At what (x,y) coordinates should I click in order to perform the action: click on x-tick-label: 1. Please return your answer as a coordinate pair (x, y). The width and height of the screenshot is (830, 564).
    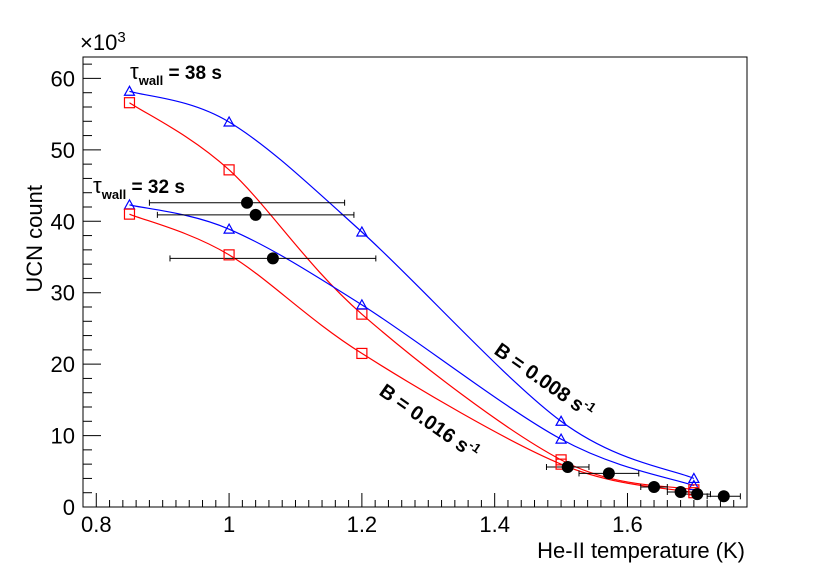
    Looking at the image, I should click on (229, 524).